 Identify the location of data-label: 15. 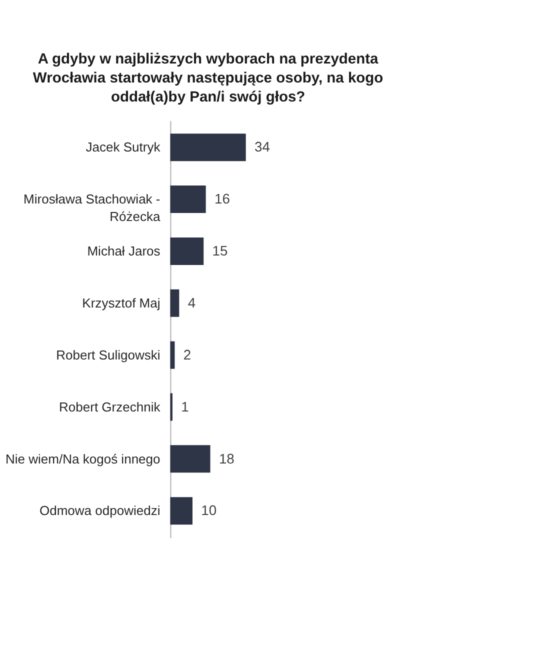
(220, 250).